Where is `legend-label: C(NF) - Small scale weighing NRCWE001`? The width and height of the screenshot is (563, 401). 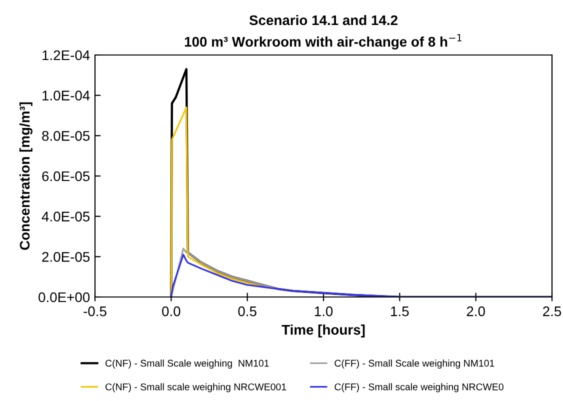 legend-label: C(NF) - Small scale weighing NRCWE001 is located at coordinates (196, 387).